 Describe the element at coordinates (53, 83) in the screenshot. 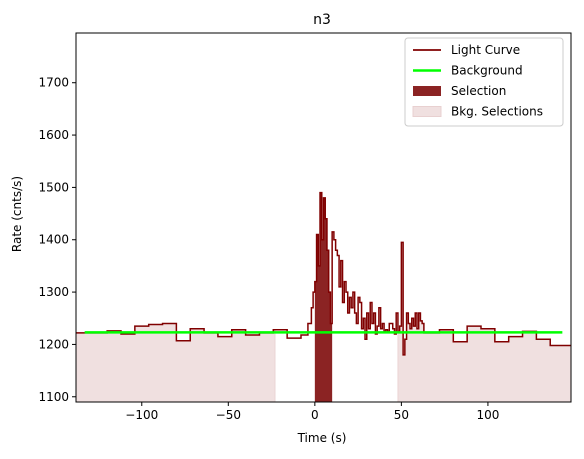

I see `y-tick-label: 1700` at that location.